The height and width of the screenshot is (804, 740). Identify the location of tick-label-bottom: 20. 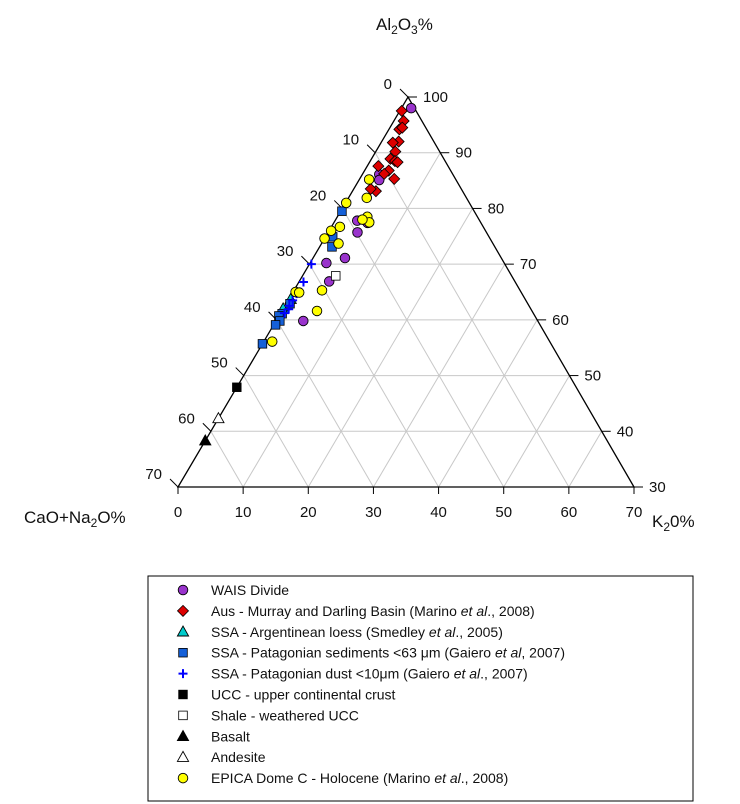
(308, 512).